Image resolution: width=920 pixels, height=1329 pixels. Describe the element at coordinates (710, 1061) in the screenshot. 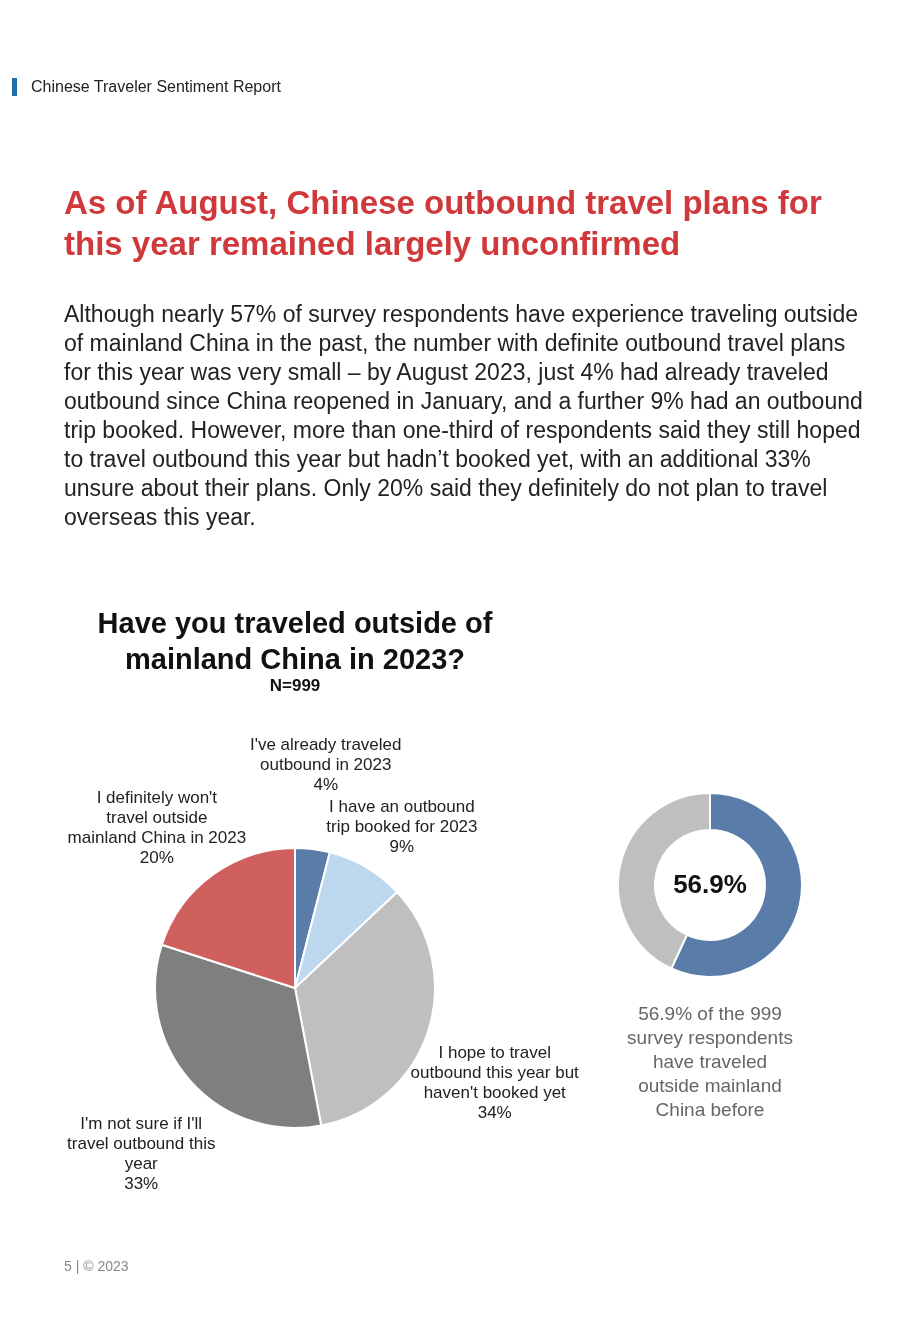

I see `text: 56.9% of the 999 survey respondents have traveled outside mainland China before` at that location.